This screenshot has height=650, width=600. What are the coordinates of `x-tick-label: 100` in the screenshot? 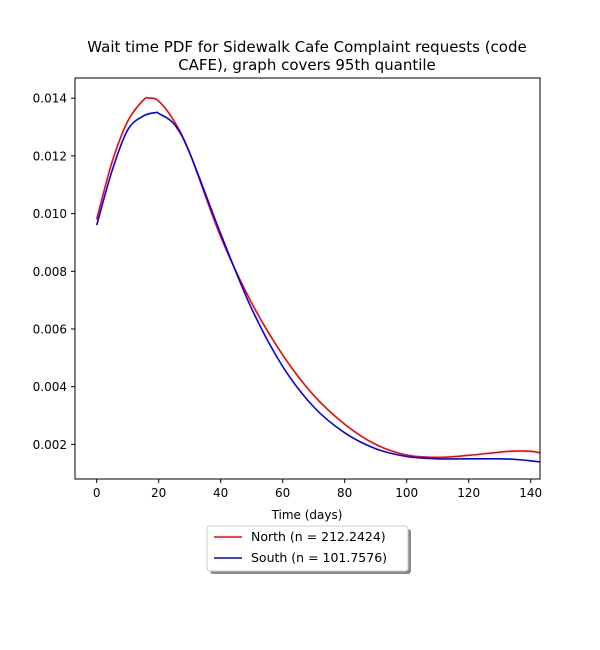 It's located at (406, 493).